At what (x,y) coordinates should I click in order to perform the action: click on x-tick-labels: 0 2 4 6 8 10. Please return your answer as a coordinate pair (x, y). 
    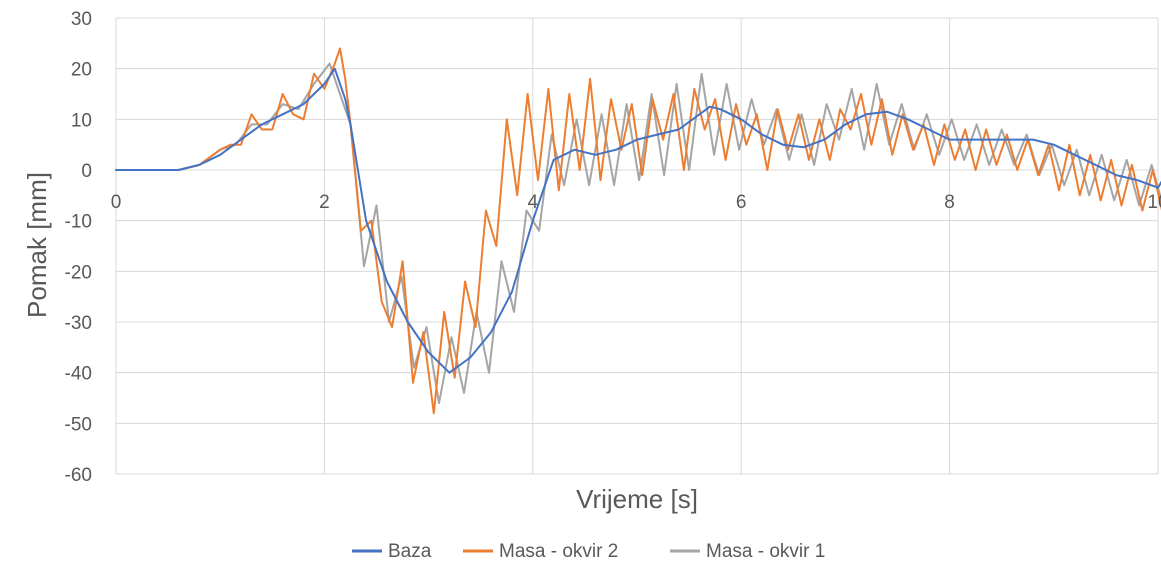
    Looking at the image, I should click on (636, 202).